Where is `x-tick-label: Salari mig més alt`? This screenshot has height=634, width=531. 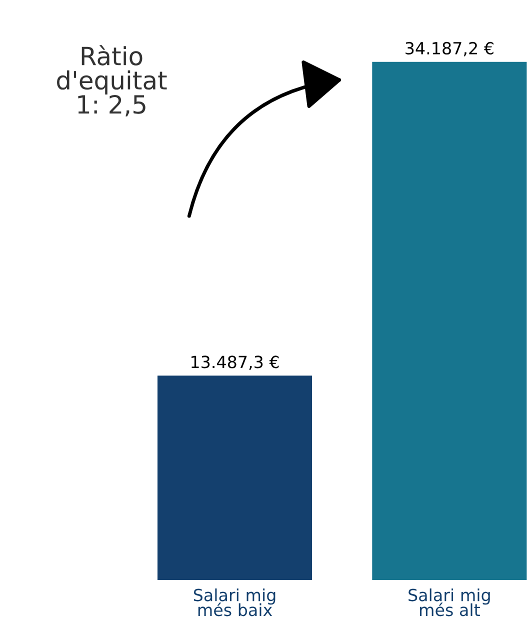 x-tick-label: Salari mig més alt is located at coordinates (449, 602).